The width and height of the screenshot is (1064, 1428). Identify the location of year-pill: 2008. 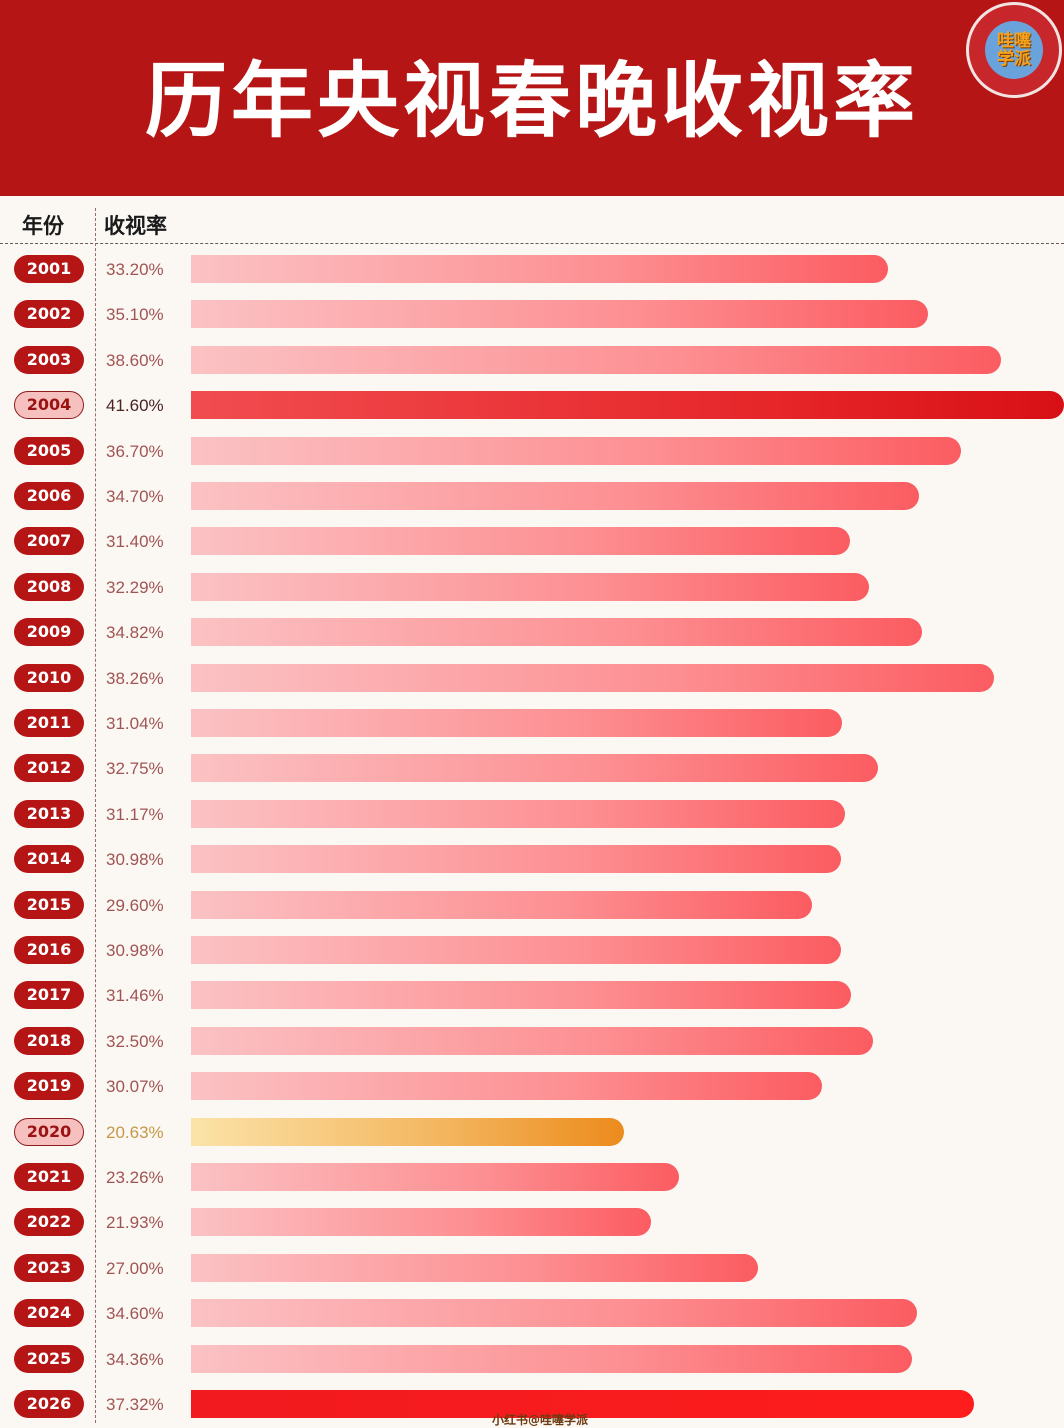
(49, 586).